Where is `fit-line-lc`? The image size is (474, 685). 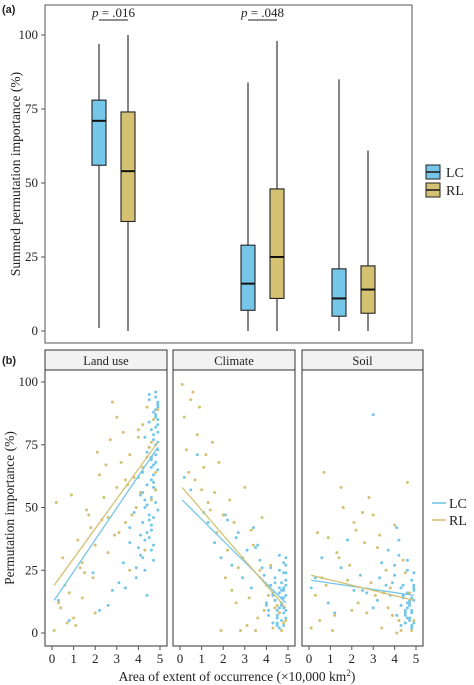 fit-line-lc is located at coordinates (106, 523).